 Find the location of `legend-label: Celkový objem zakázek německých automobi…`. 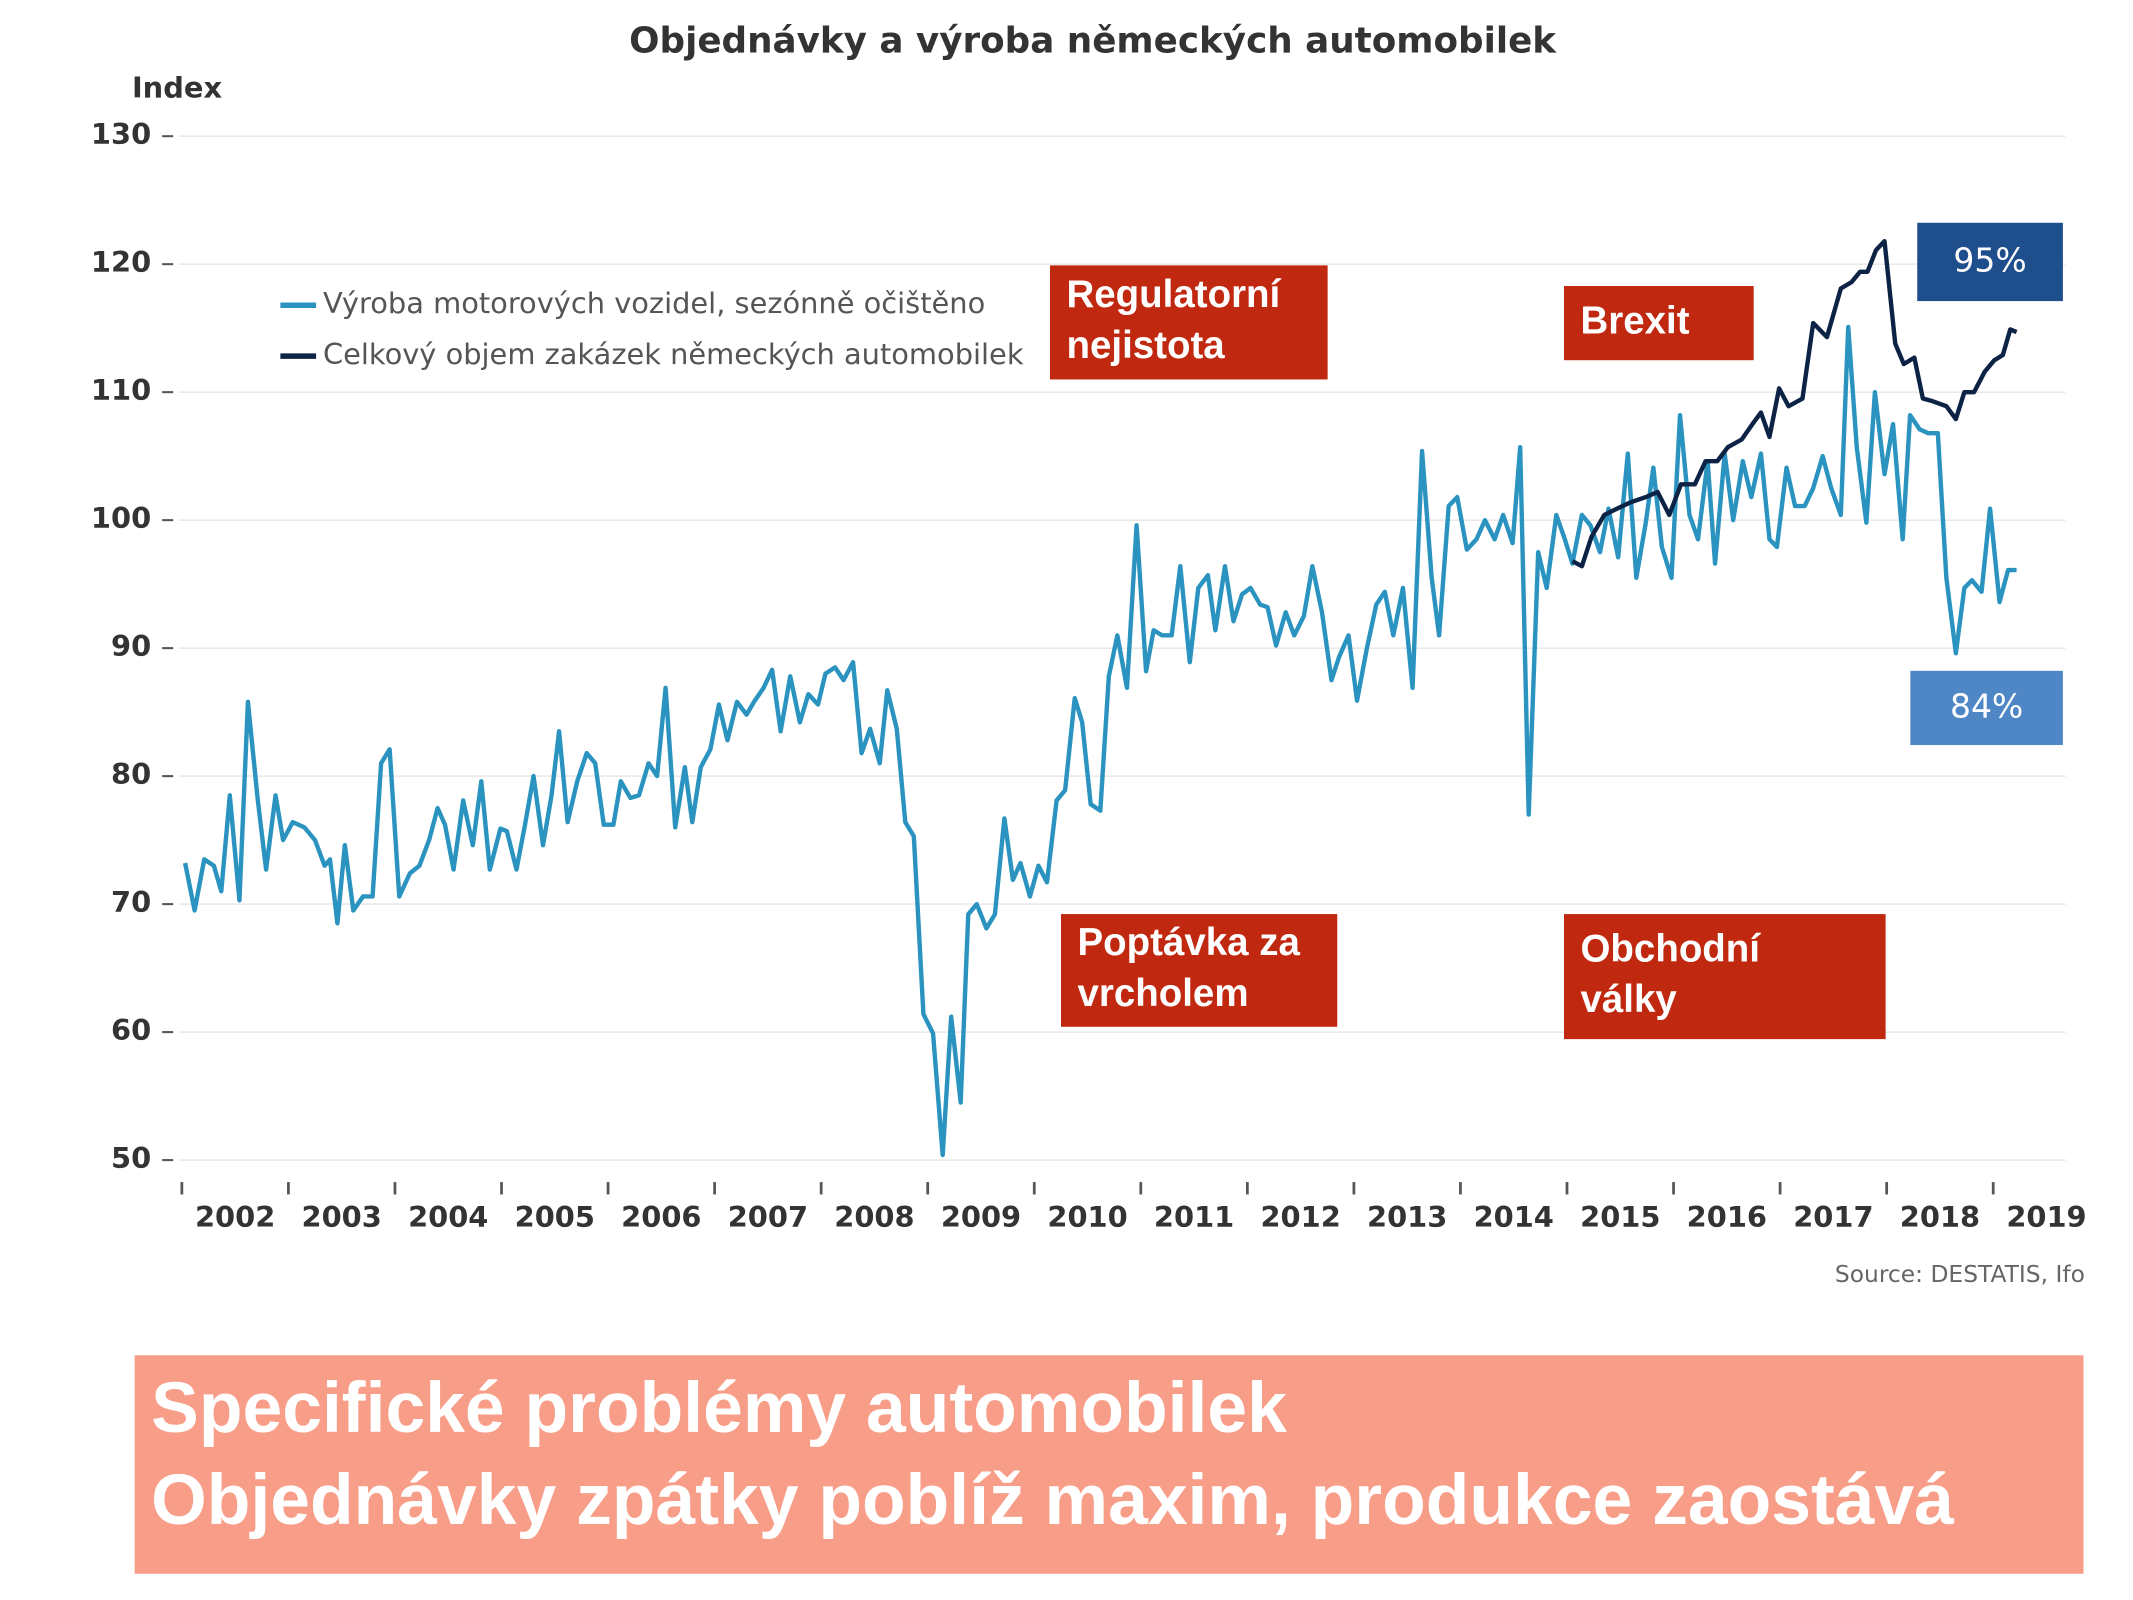

legend-label: Celkový objem zakázek německých automobi… is located at coordinates (673, 354).